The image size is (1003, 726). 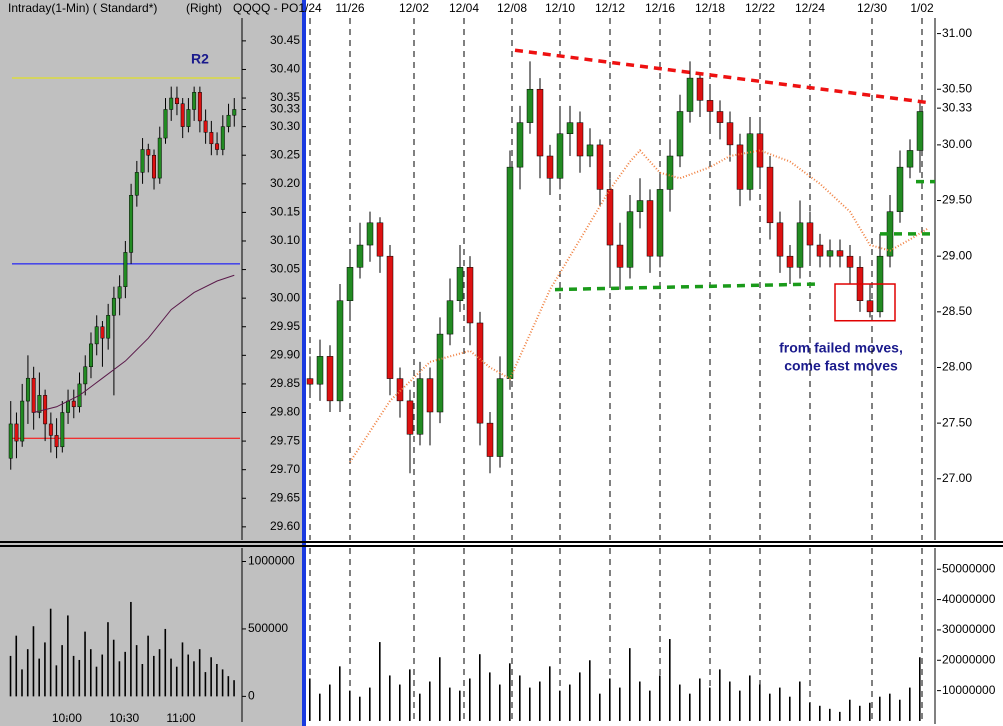 What do you see at coordinates (285, 354) in the screenshot?
I see `y-tick-label: 29.90` at bounding box center [285, 354].